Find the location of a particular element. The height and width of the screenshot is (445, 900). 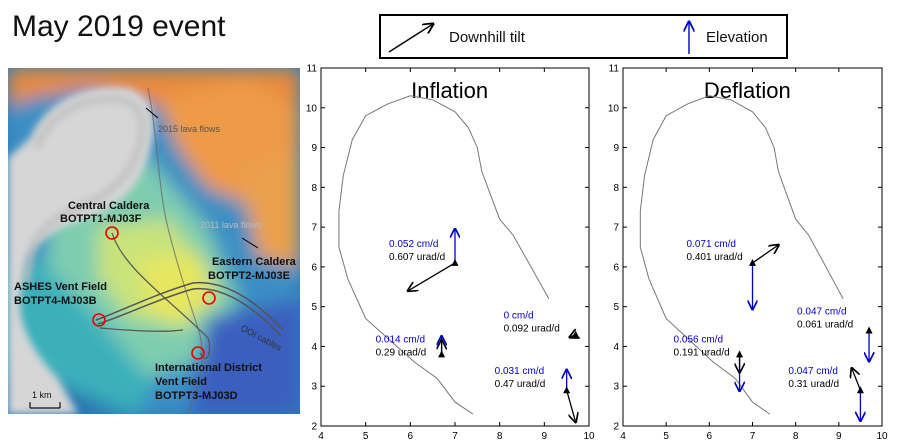

intl-district-label-1: International District is located at coordinates (208, 368).